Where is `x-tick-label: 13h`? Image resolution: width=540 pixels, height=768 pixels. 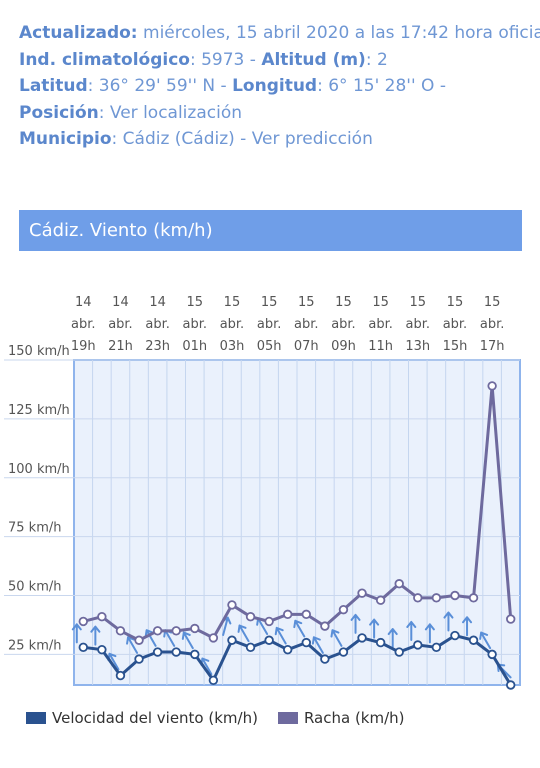 x-tick-label: 13h is located at coordinates (417, 346).